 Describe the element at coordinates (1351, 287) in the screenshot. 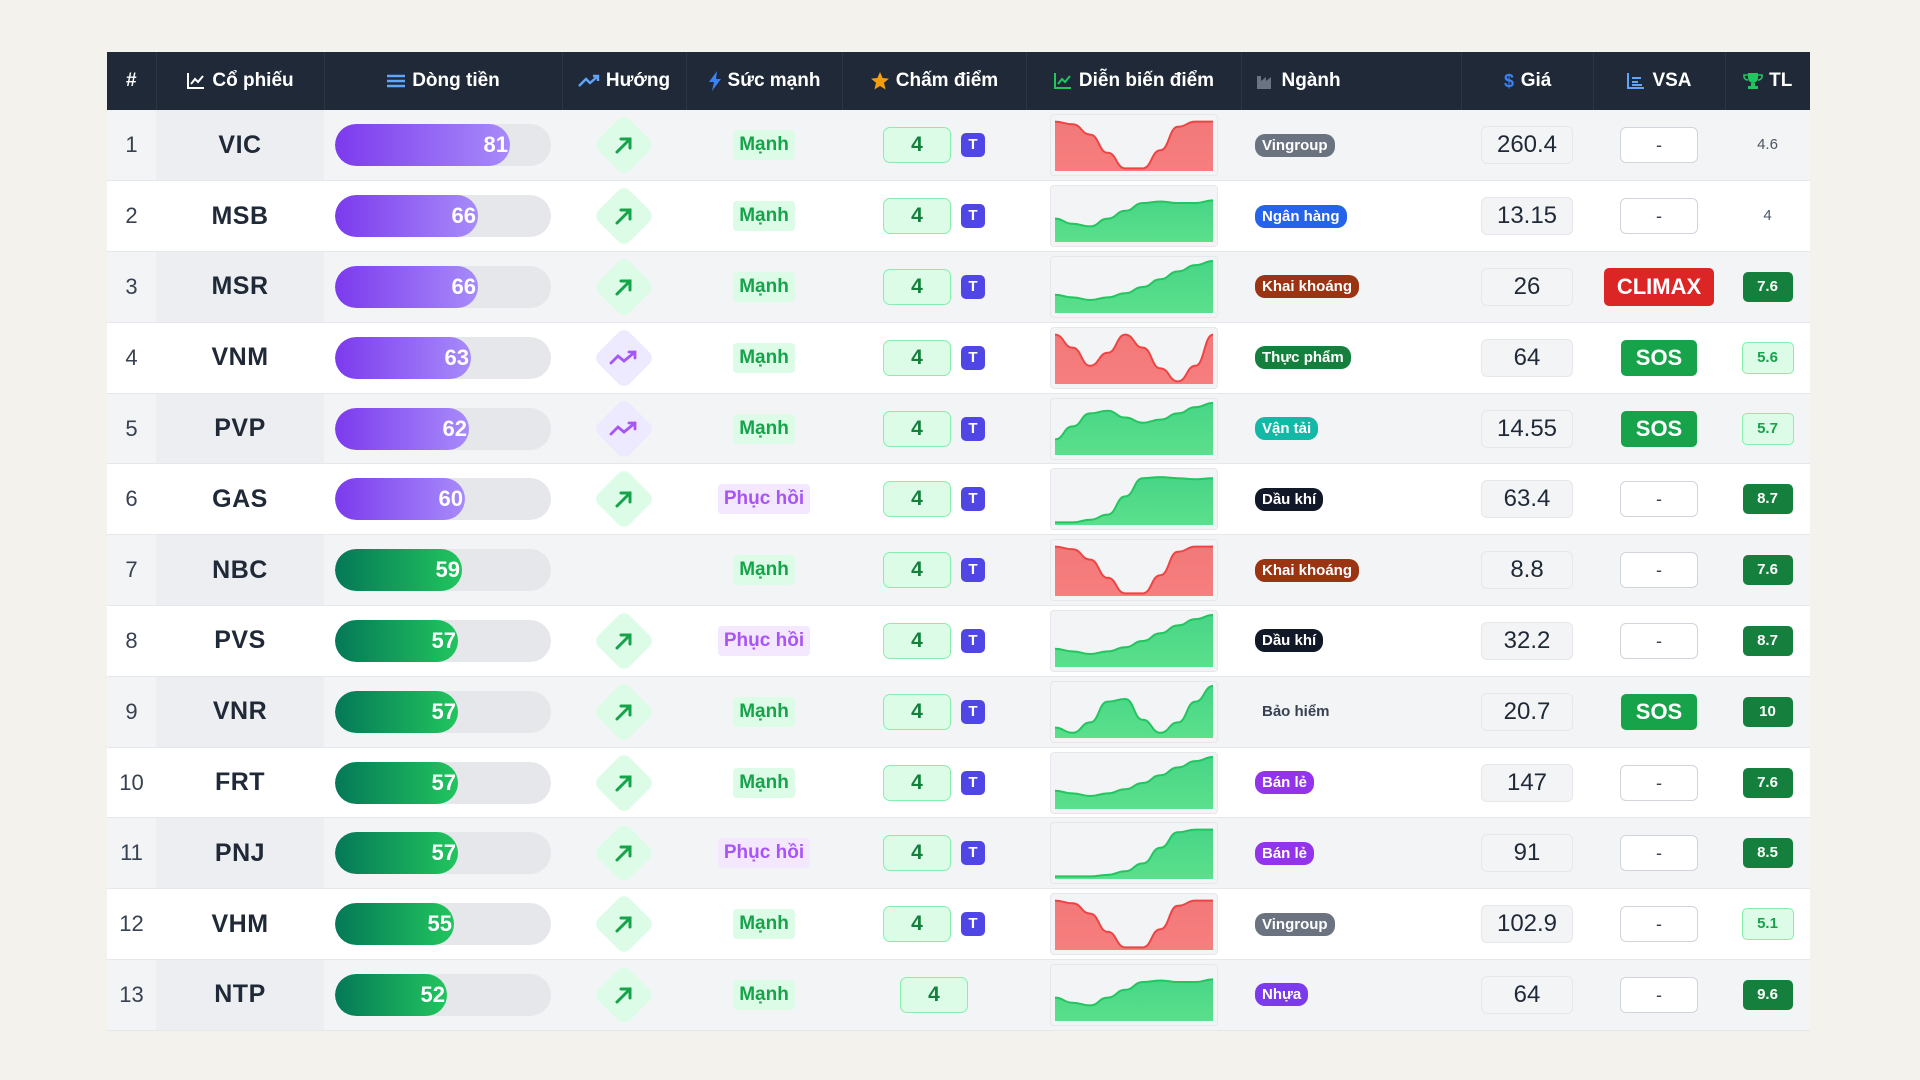

I see `sector-cell: Khai khoáng` at that location.